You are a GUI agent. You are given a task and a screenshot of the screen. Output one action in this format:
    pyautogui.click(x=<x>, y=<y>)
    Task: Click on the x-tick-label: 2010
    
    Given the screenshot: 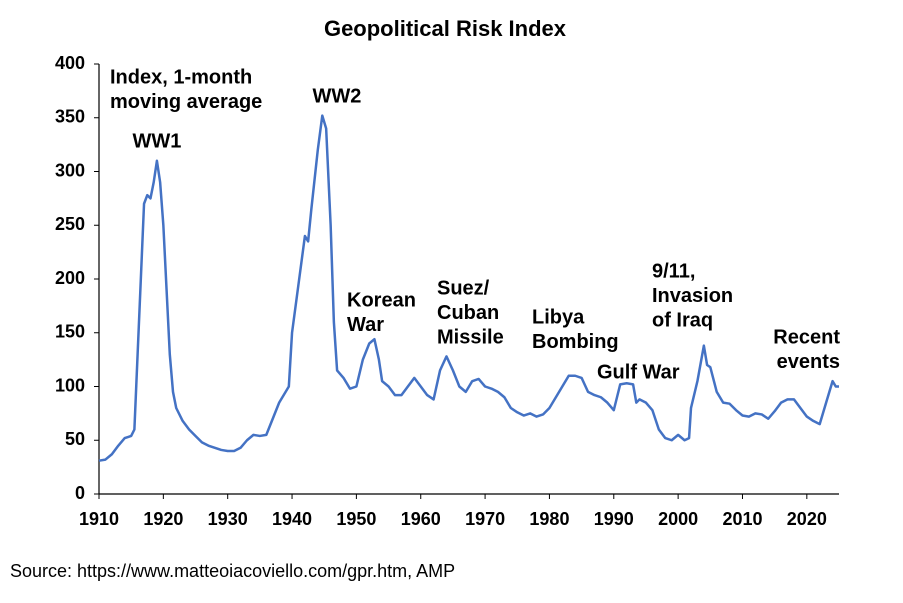 What is the action you would take?
    pyautogui.click(x=742, y=519)
    